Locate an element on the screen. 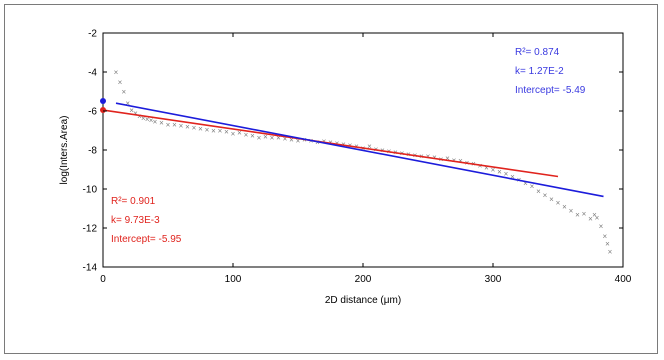  blue-intercept-label: Intercept= -5.49 is located at coordinates (550, 90).